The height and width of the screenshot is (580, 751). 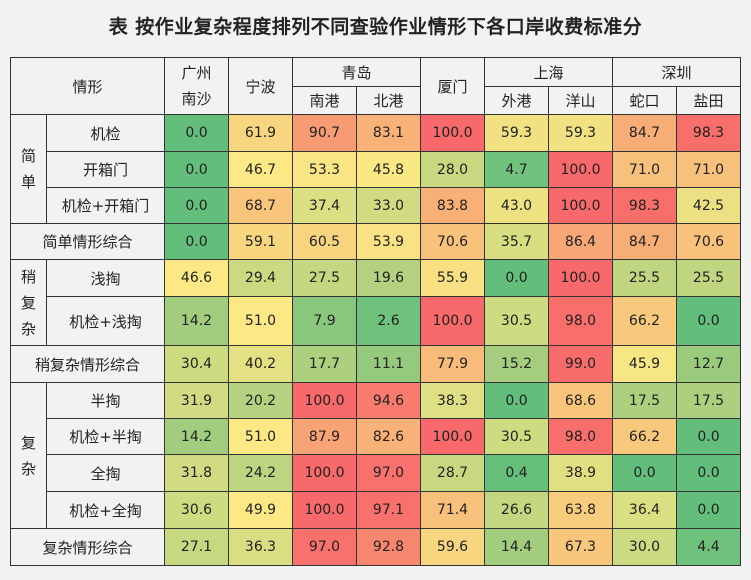 I want to click on value-cell: 24.2, so click(x=260, y=473).